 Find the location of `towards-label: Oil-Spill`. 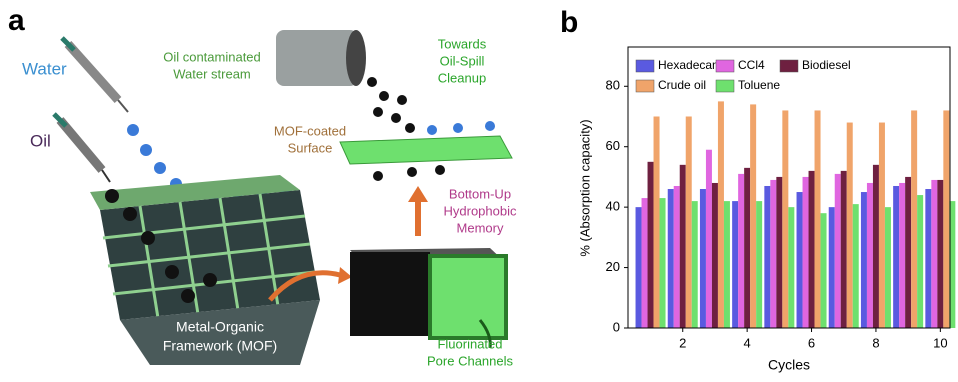

towards-label: Oil-Spill is located at coordinates (462, 60).